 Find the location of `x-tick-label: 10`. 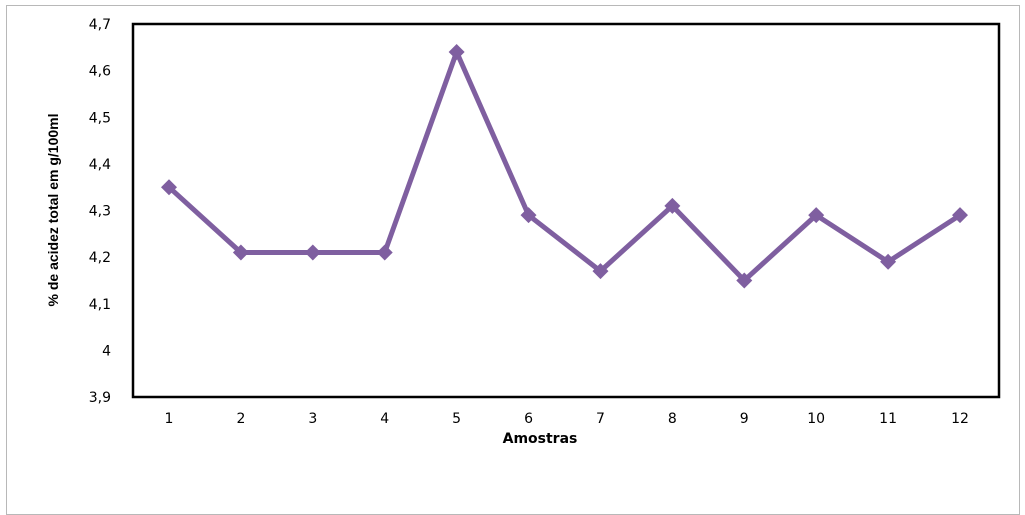

x-tick-label: 10 is located at coordinates (816, 419).